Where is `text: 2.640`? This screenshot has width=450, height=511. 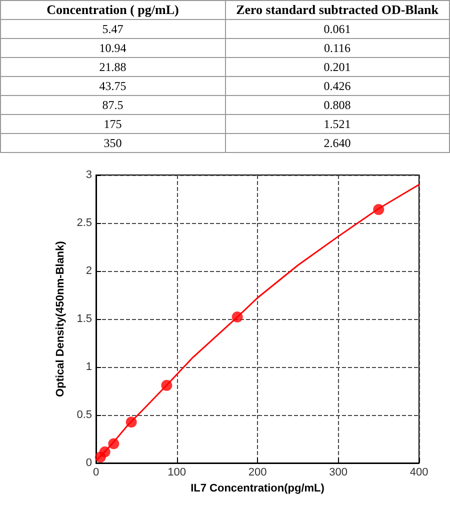 text: 2.640 is located at coordinates (337, 143).